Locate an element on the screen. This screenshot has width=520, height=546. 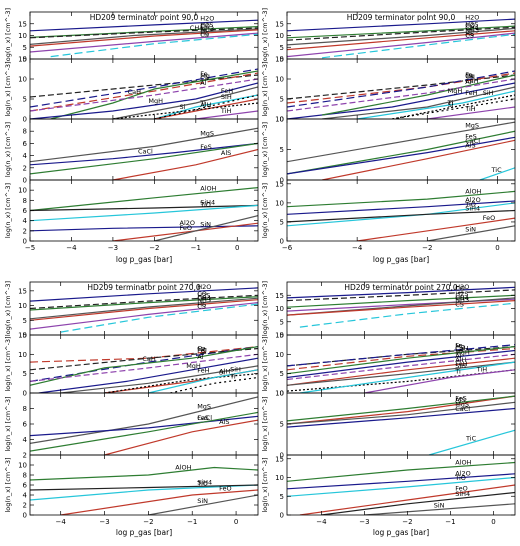
series-line-sin is located at coordinates (206, 228).